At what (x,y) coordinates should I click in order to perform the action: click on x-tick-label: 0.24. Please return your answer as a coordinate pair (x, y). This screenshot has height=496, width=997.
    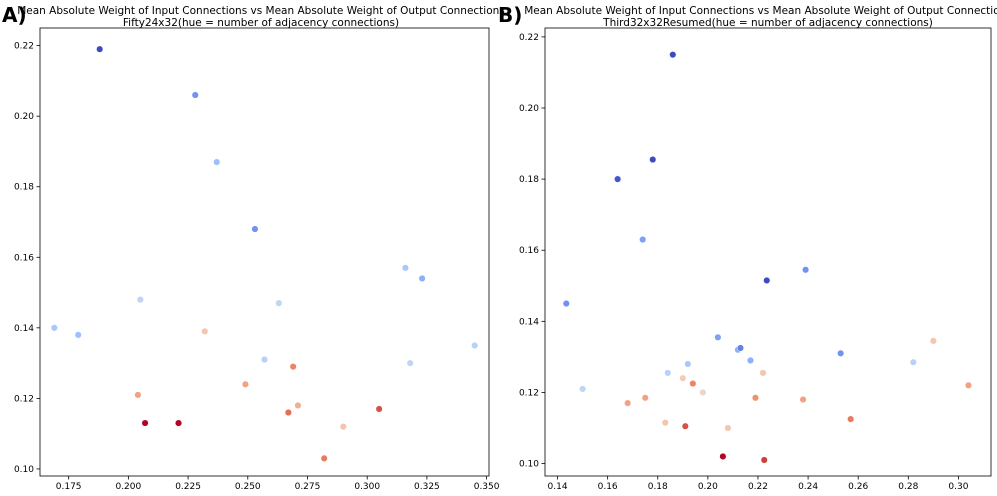
    Looking at the image, I should click on (808, 487).